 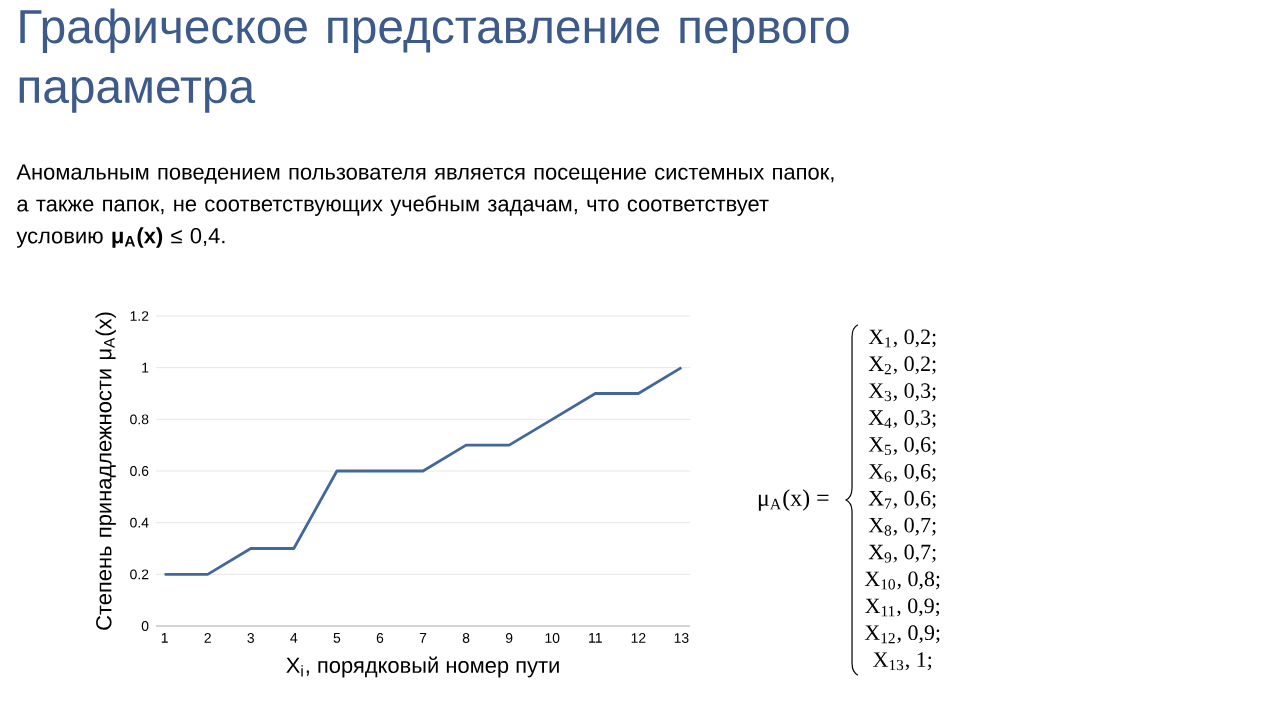 I want to click on text: X$_{2}$, 0,2;, so click(x=902, y=365).